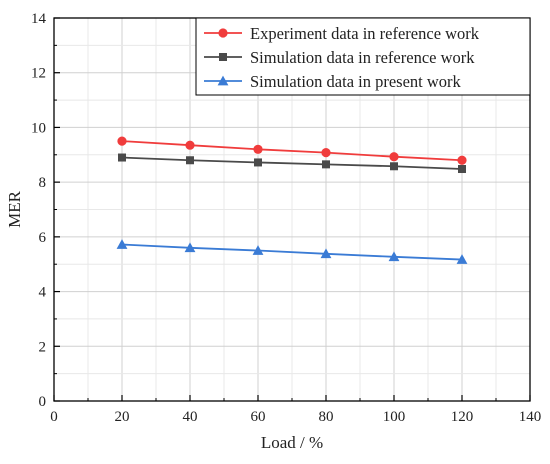 This screenshot has height=464, width=550. I want to click on legend-label: Experiment data in reference work, so click(365, 33).